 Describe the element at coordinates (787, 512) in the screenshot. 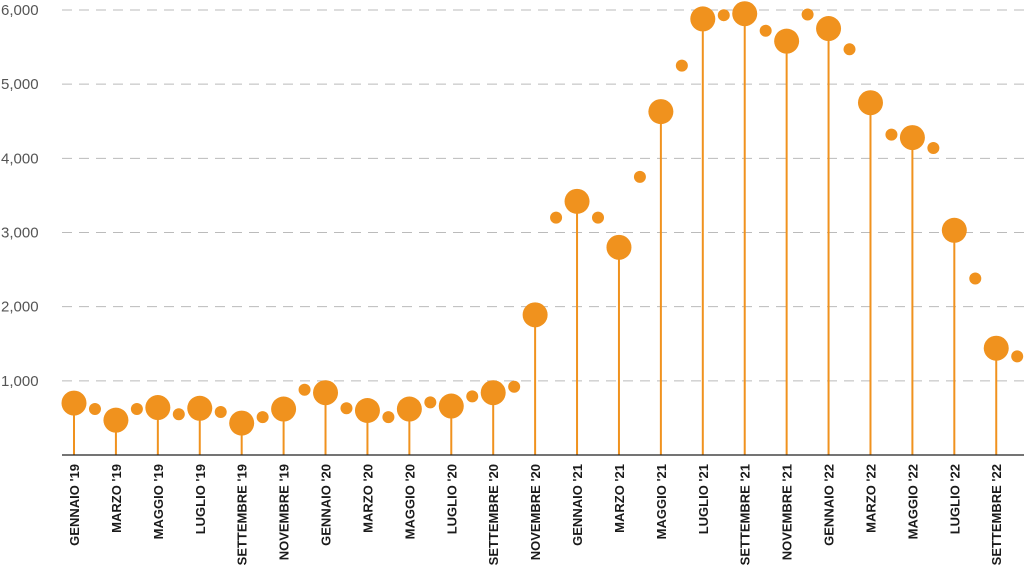

I see `x-tick-label-17: NOVEMBRE '21` at that location.